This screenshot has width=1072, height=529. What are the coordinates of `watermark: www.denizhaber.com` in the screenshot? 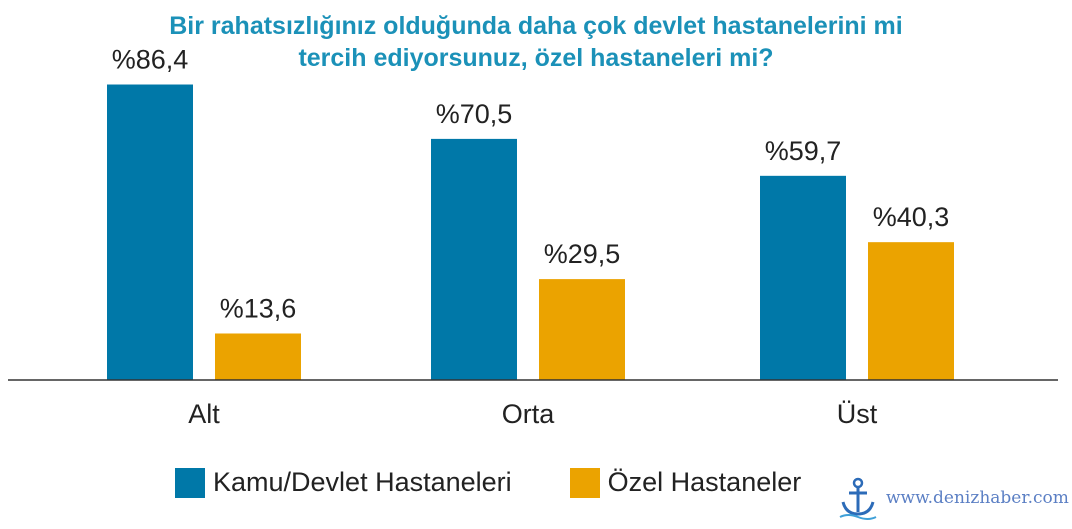 It's located at (953, 498).